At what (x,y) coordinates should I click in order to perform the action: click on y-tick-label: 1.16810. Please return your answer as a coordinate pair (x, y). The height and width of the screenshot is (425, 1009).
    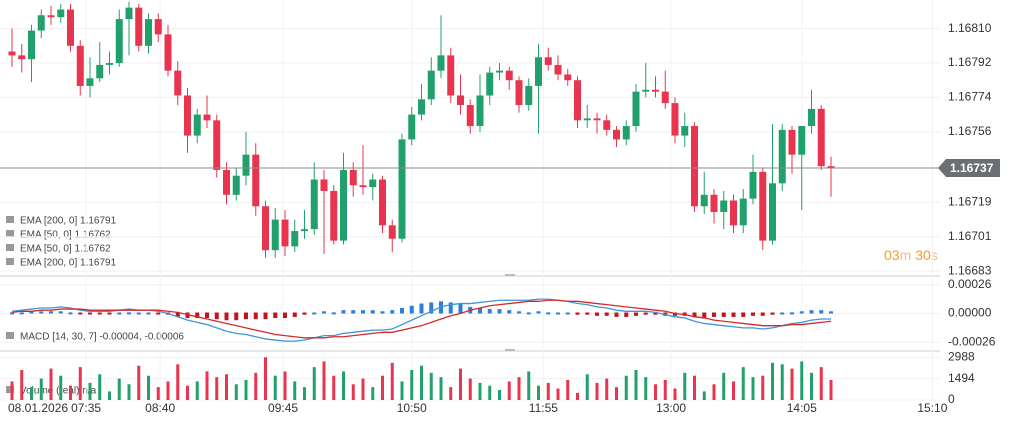
    Looking at the image, I should click on (970, 28).